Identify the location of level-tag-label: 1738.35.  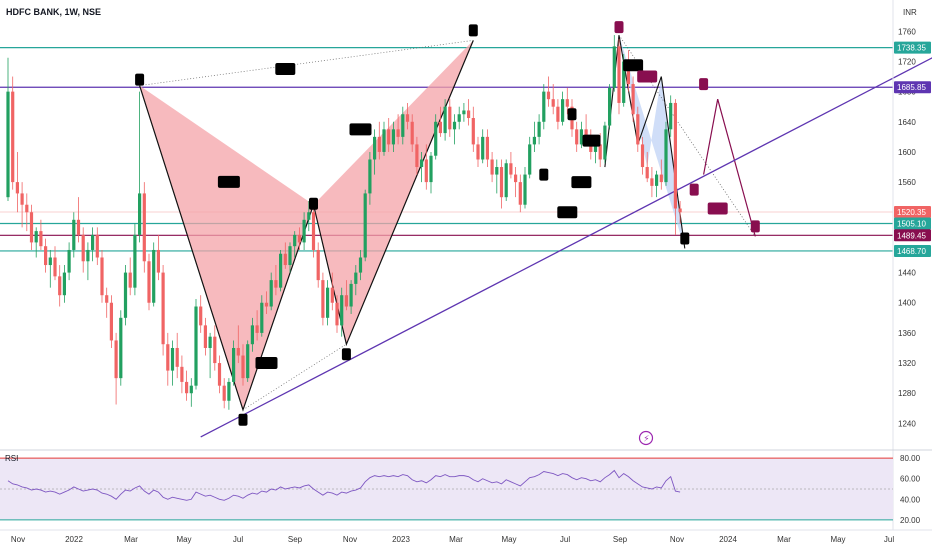
(911, 48).